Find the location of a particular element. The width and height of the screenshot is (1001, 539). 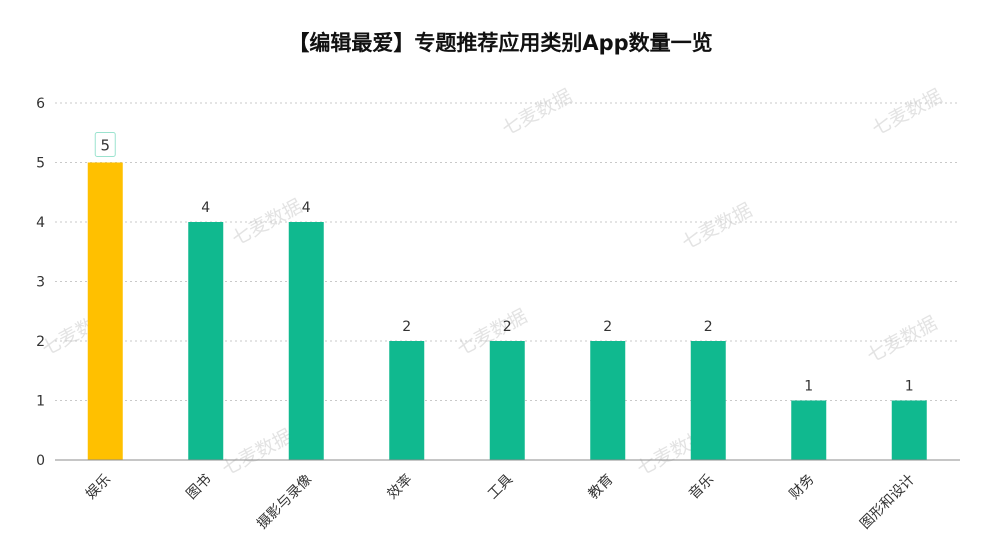

x-tick-label: 教育 is located at coordinates (600, 487).